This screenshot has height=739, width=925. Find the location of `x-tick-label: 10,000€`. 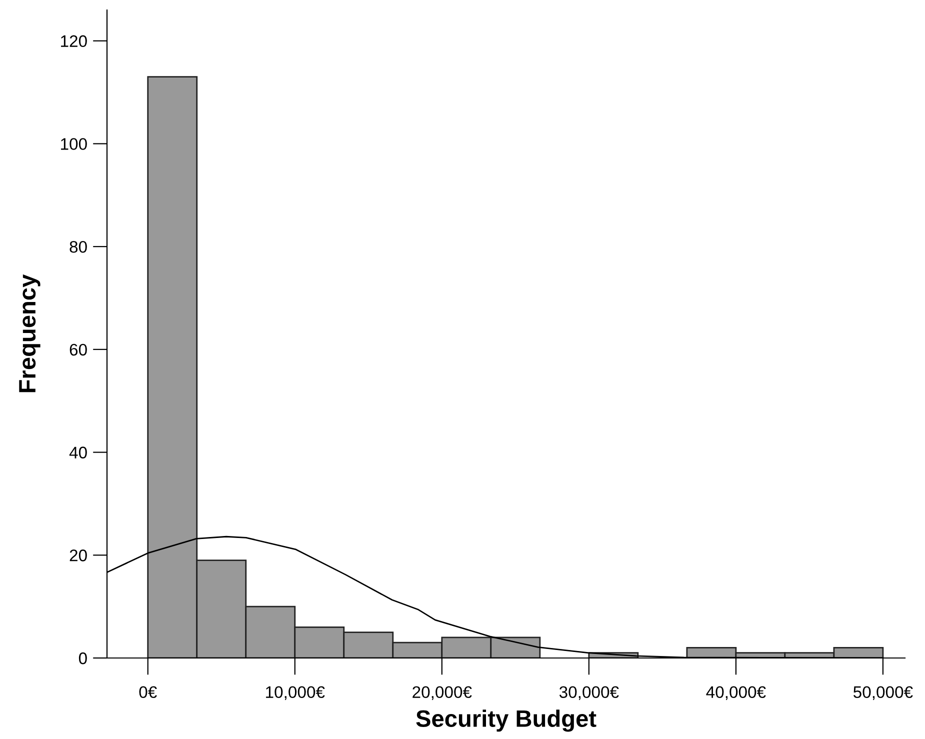

x-tick-label: 10,000€ is located at coordinates (295, 693).